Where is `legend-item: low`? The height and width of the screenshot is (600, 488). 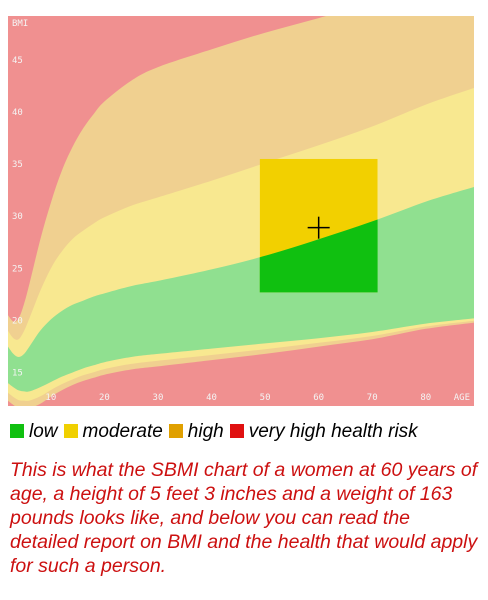
legend-item: low is located at coordinates (34, 431).